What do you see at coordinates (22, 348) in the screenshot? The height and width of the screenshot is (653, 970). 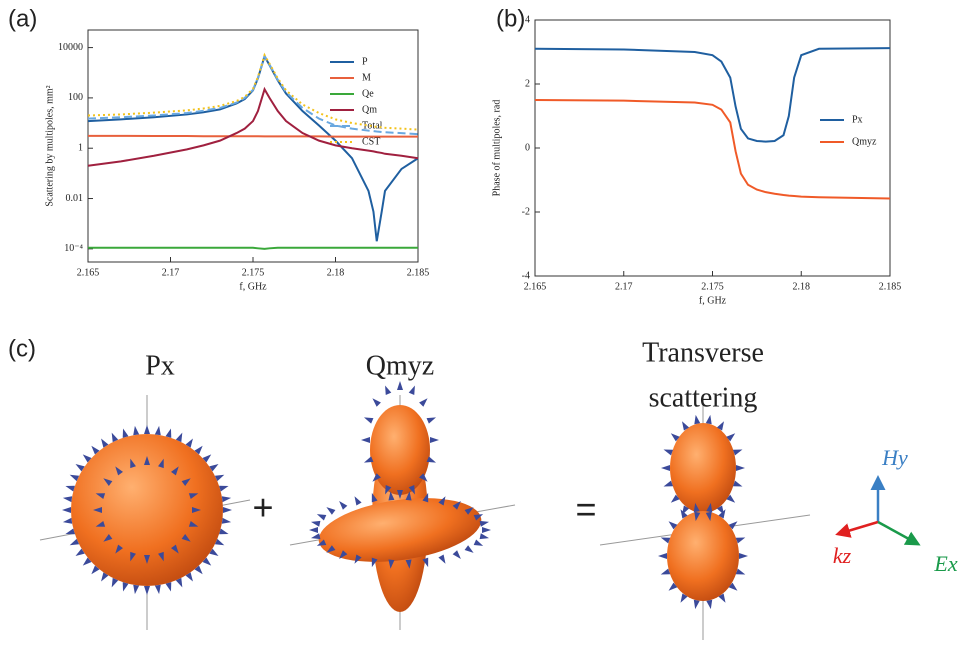 I see `panel-label: (c)` at bounding box center [22, 348].